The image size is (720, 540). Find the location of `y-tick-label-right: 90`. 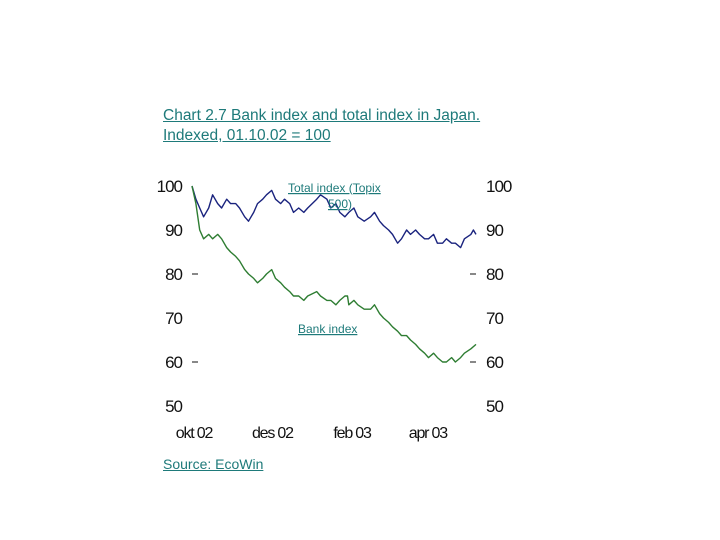

y-tick-label-right: 90 is located at coordinates (494, 230).